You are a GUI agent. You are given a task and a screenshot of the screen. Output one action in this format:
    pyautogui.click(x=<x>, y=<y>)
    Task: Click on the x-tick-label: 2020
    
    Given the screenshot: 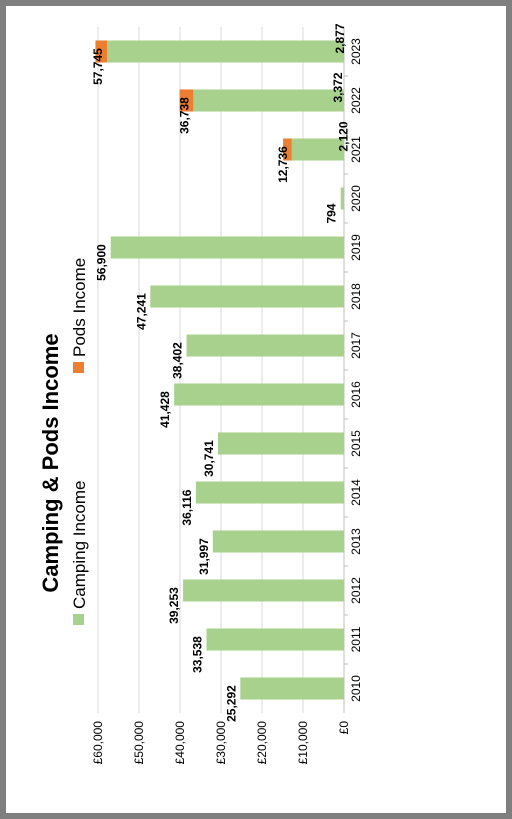 What is the action you would take?
    pyautogui.click(x=356, y=198)
    